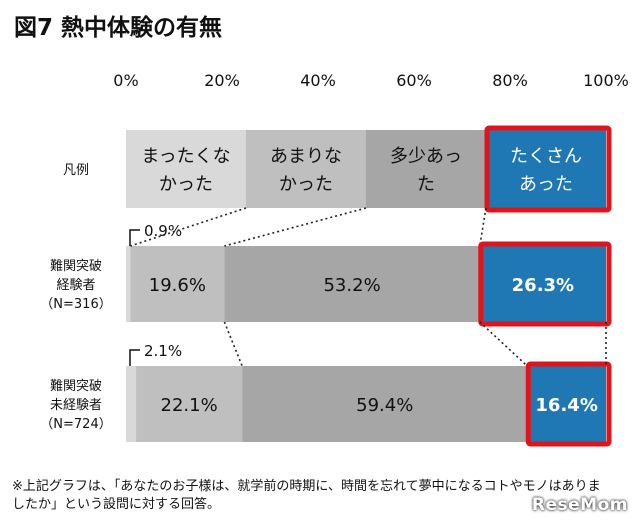  I want to click on row-label: （N=724）, so click(75, 424).